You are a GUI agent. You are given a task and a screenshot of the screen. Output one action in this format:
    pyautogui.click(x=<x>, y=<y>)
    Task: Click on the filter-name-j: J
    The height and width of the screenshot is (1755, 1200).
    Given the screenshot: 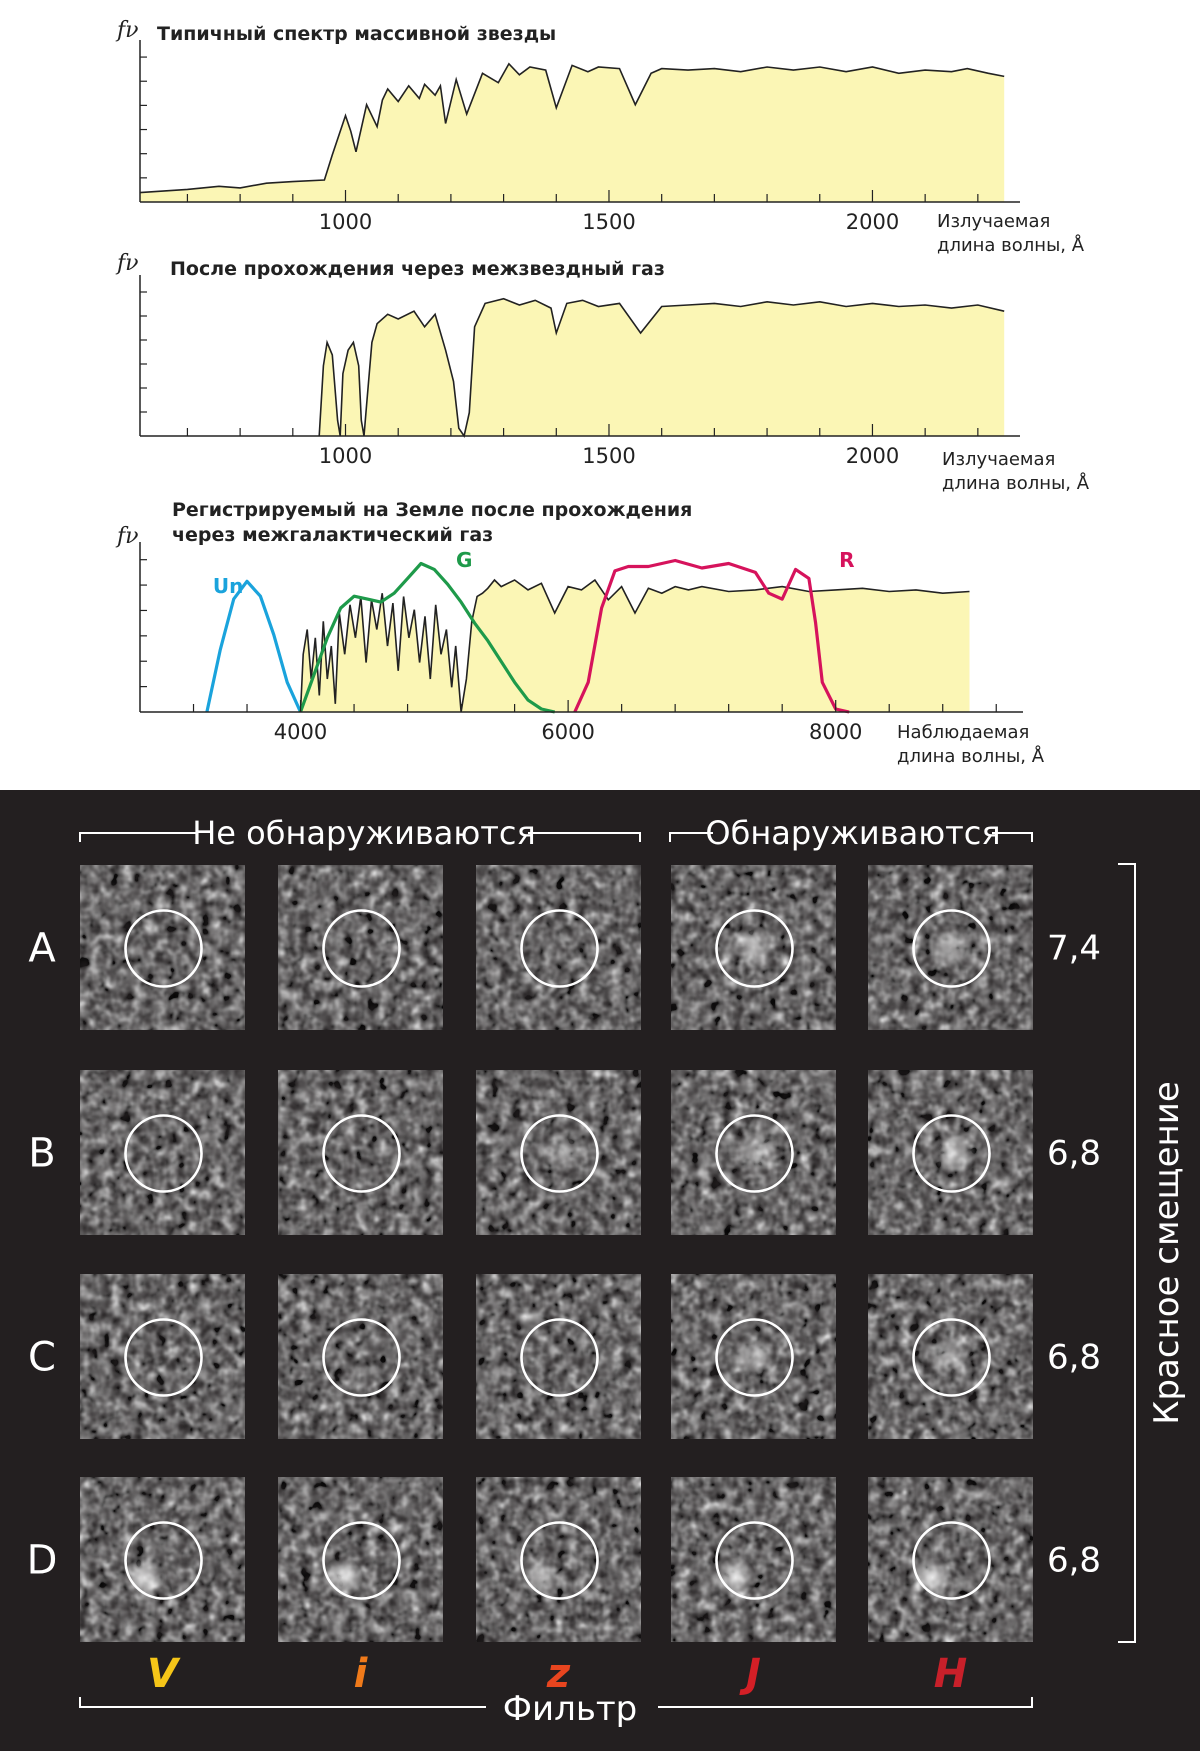 What is the action you would take?
    pyautogui.click(x=750, y=1674)
    